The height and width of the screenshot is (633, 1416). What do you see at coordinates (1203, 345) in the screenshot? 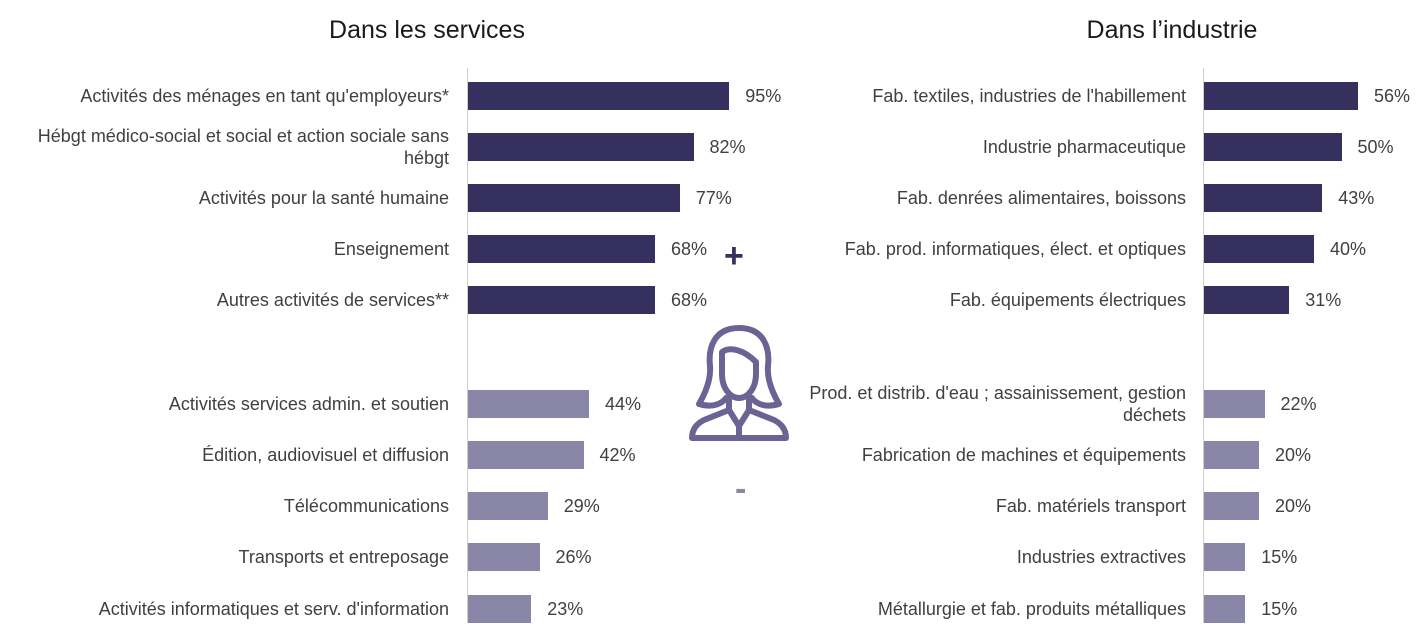
I see `industry-axis` at bounding box center [1203, 345].